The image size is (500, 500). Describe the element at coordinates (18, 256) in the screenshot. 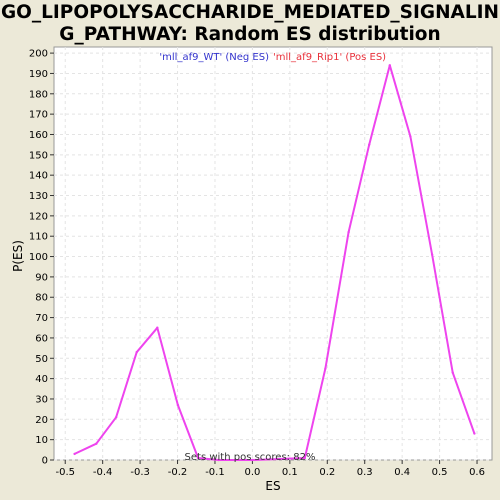

I see `y-axis-label: P(ES)` at that location.